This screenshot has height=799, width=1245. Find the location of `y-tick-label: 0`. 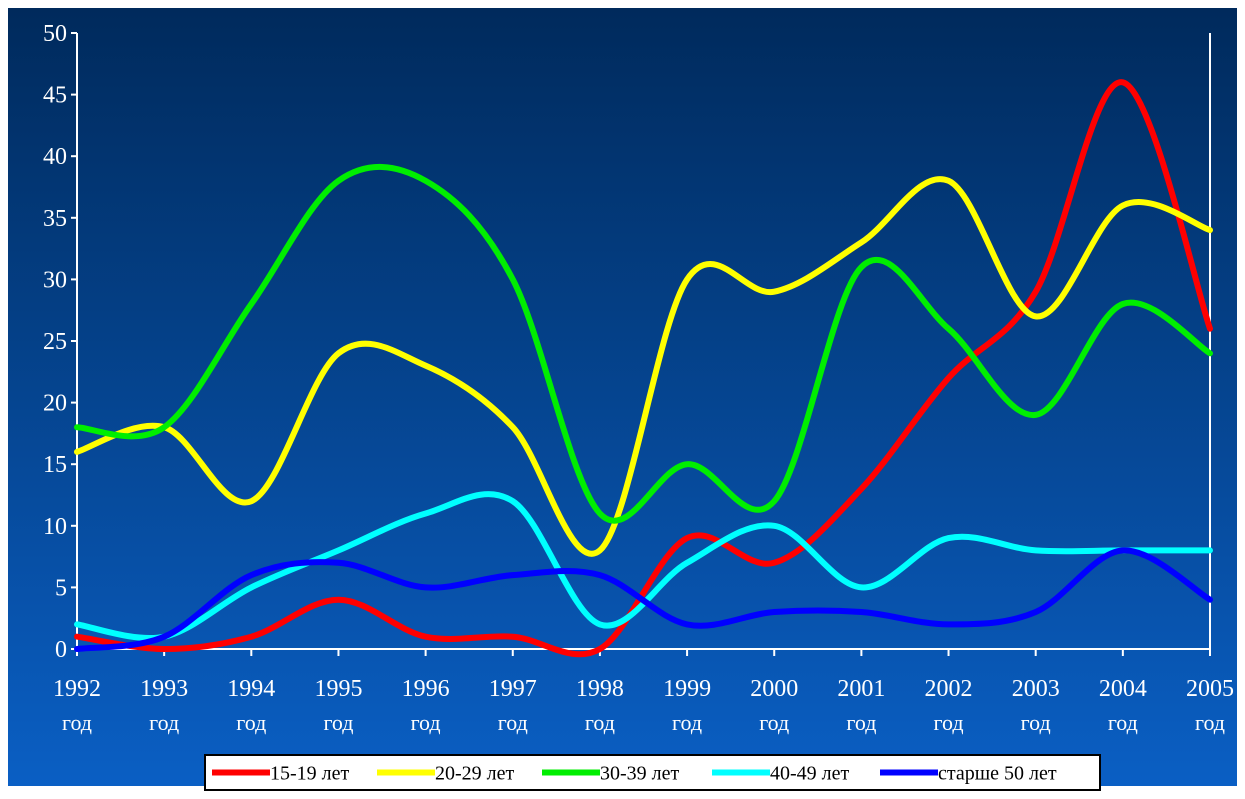

y-tick-label: 0 is located at coordinates (61, 650).